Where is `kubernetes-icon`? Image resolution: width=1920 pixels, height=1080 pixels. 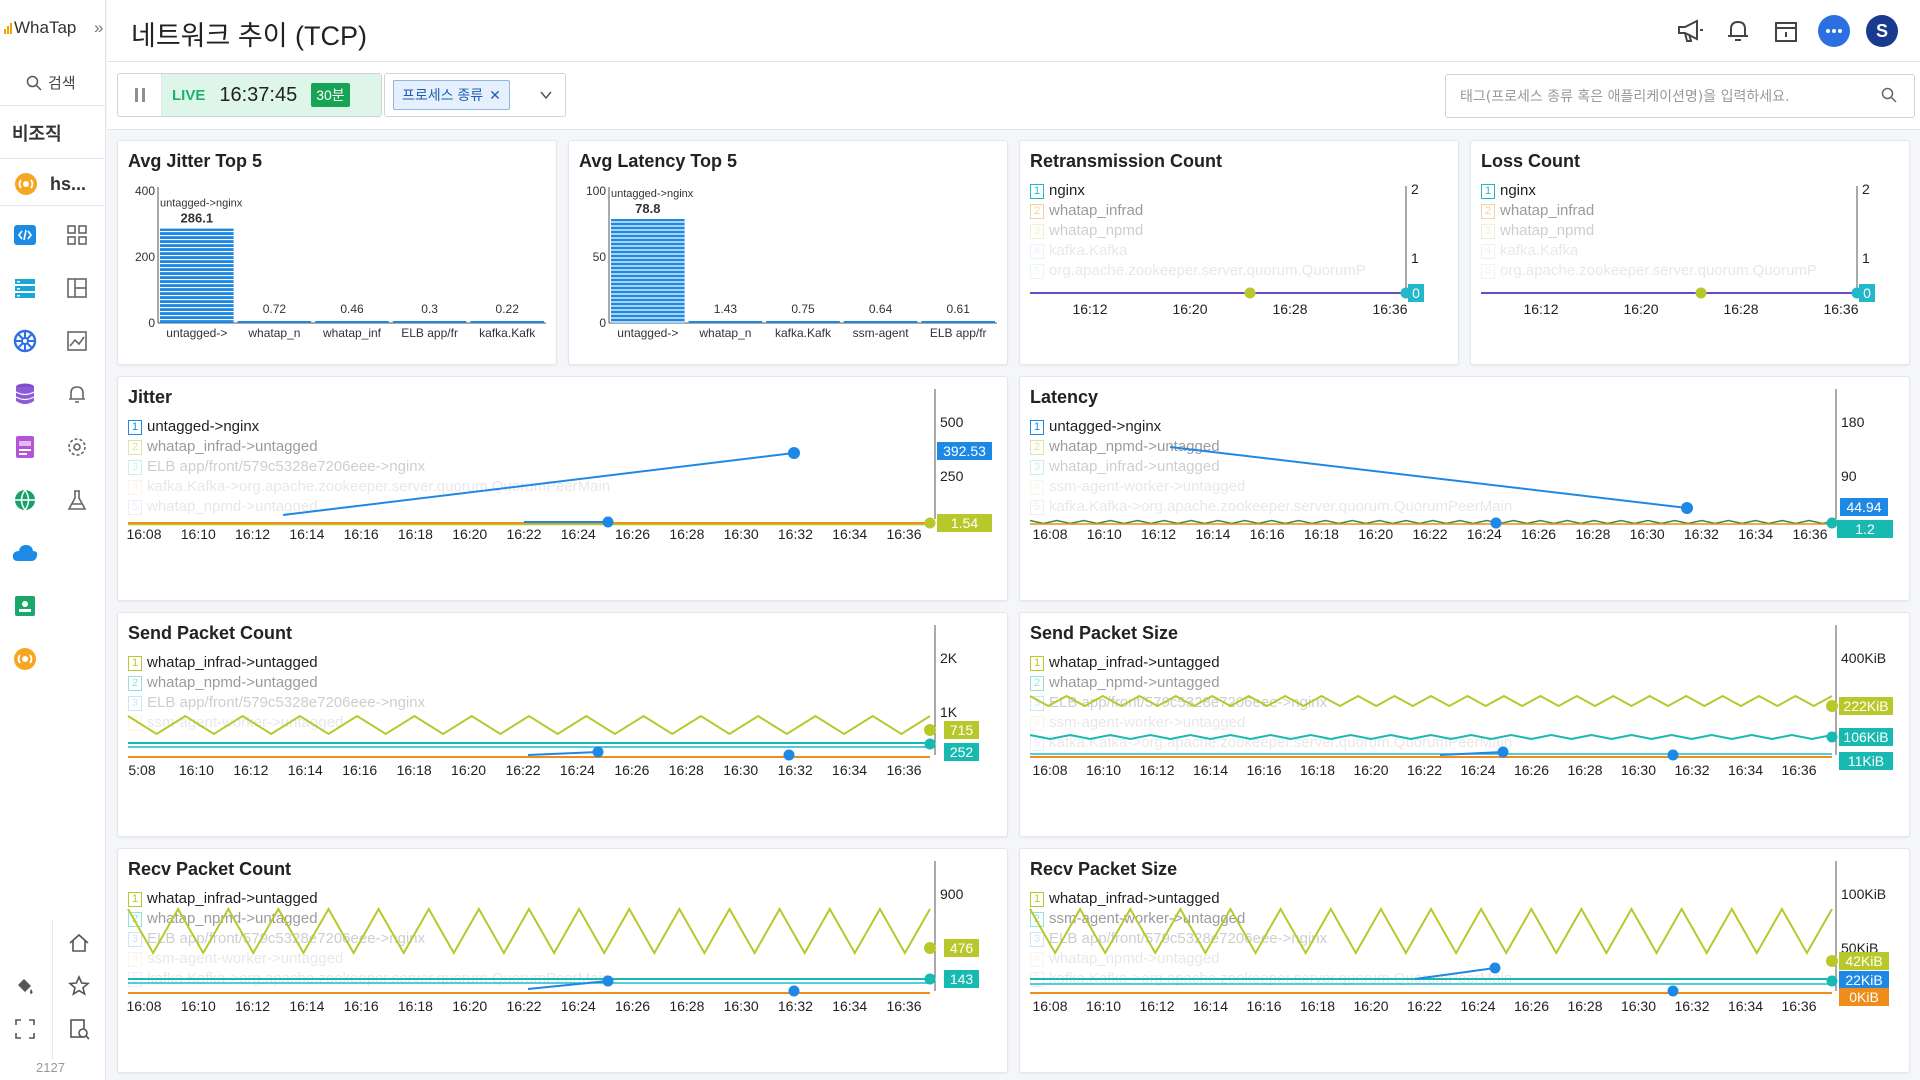 kubernetes-icon is located at coordinates (25, 341).